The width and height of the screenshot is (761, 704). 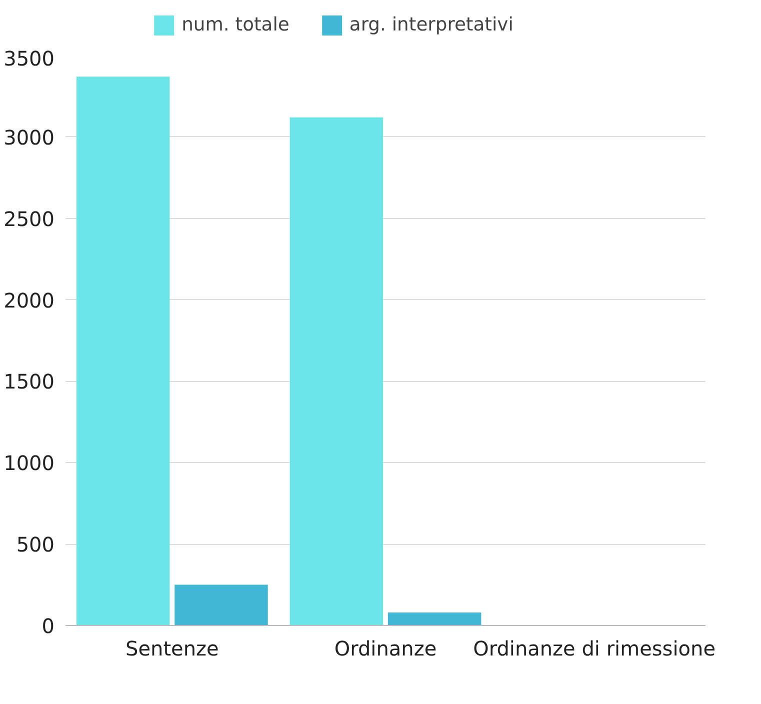 What do you see at coordinates (431, 25) in the screenshot?
I see `legend-label: arg. interpretativi` at bounding box center [431, 25].